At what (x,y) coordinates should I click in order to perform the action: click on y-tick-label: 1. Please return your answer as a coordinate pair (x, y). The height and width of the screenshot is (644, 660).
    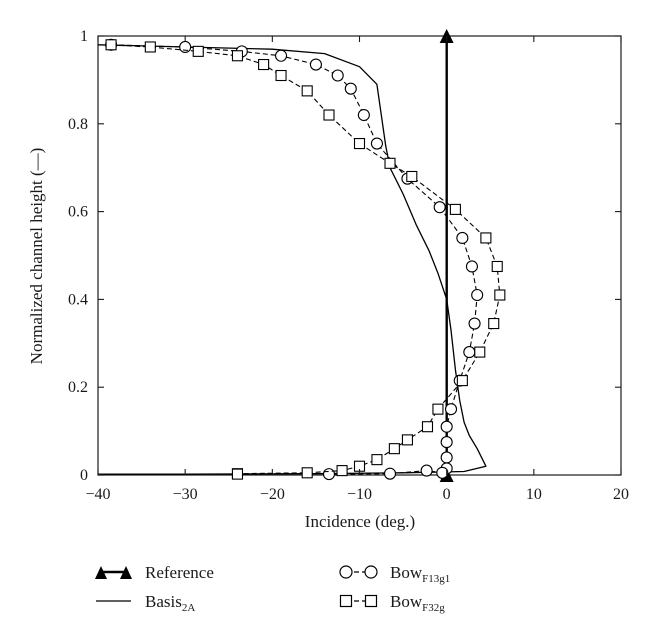
    Looking at the image, I should click on (84, 36).